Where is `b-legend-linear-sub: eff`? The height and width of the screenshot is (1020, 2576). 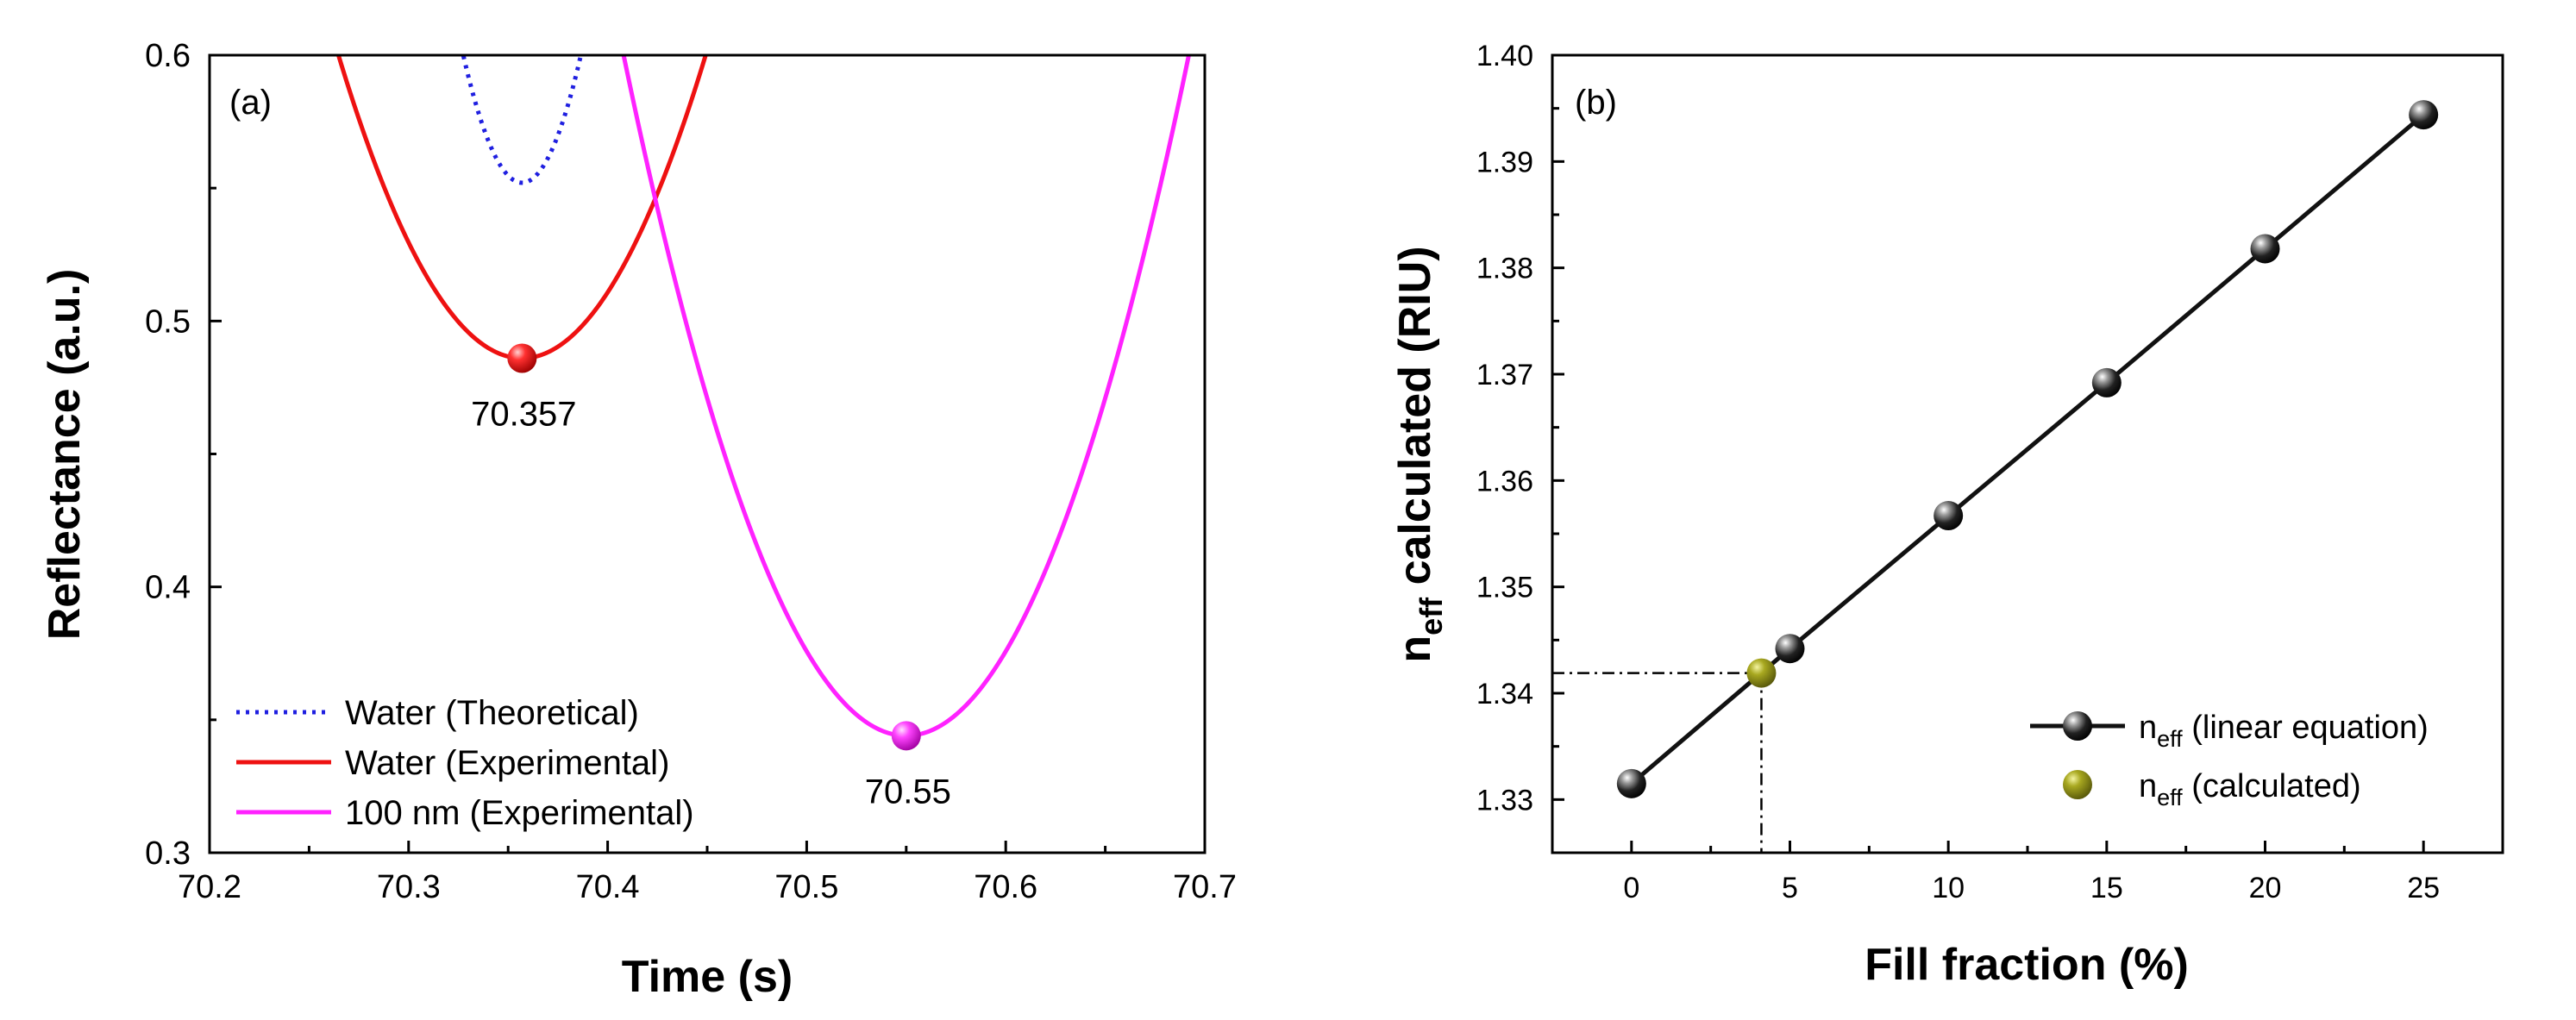
b-legend-linear-sub: eff is located at coordinates (2170, 739).